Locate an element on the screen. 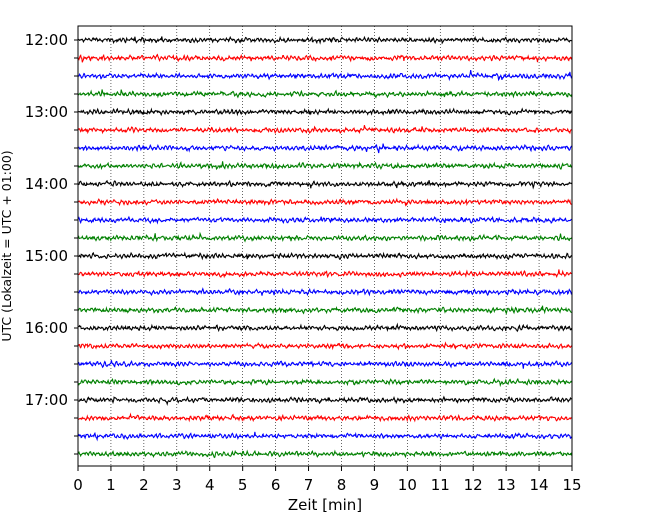  y-axis-label: UTC (Lokalzeit = UTC + 01:00) is located at coordinates (7, 245).